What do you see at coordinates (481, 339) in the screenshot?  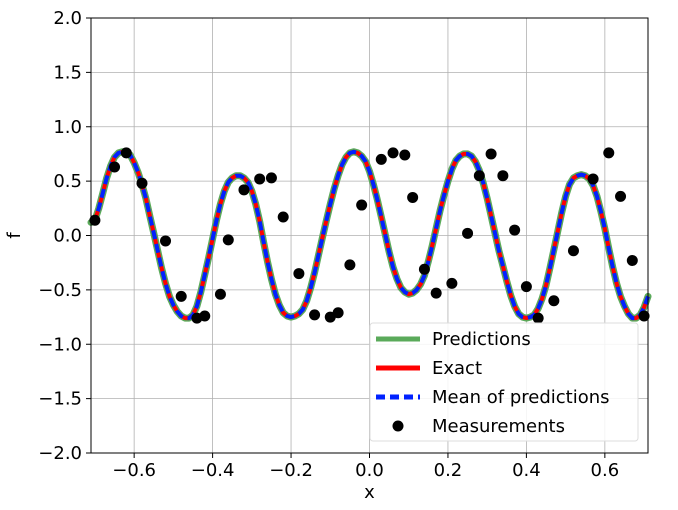 I see `legend-label-predictions: Predictions` at bounding box center [481, 339].